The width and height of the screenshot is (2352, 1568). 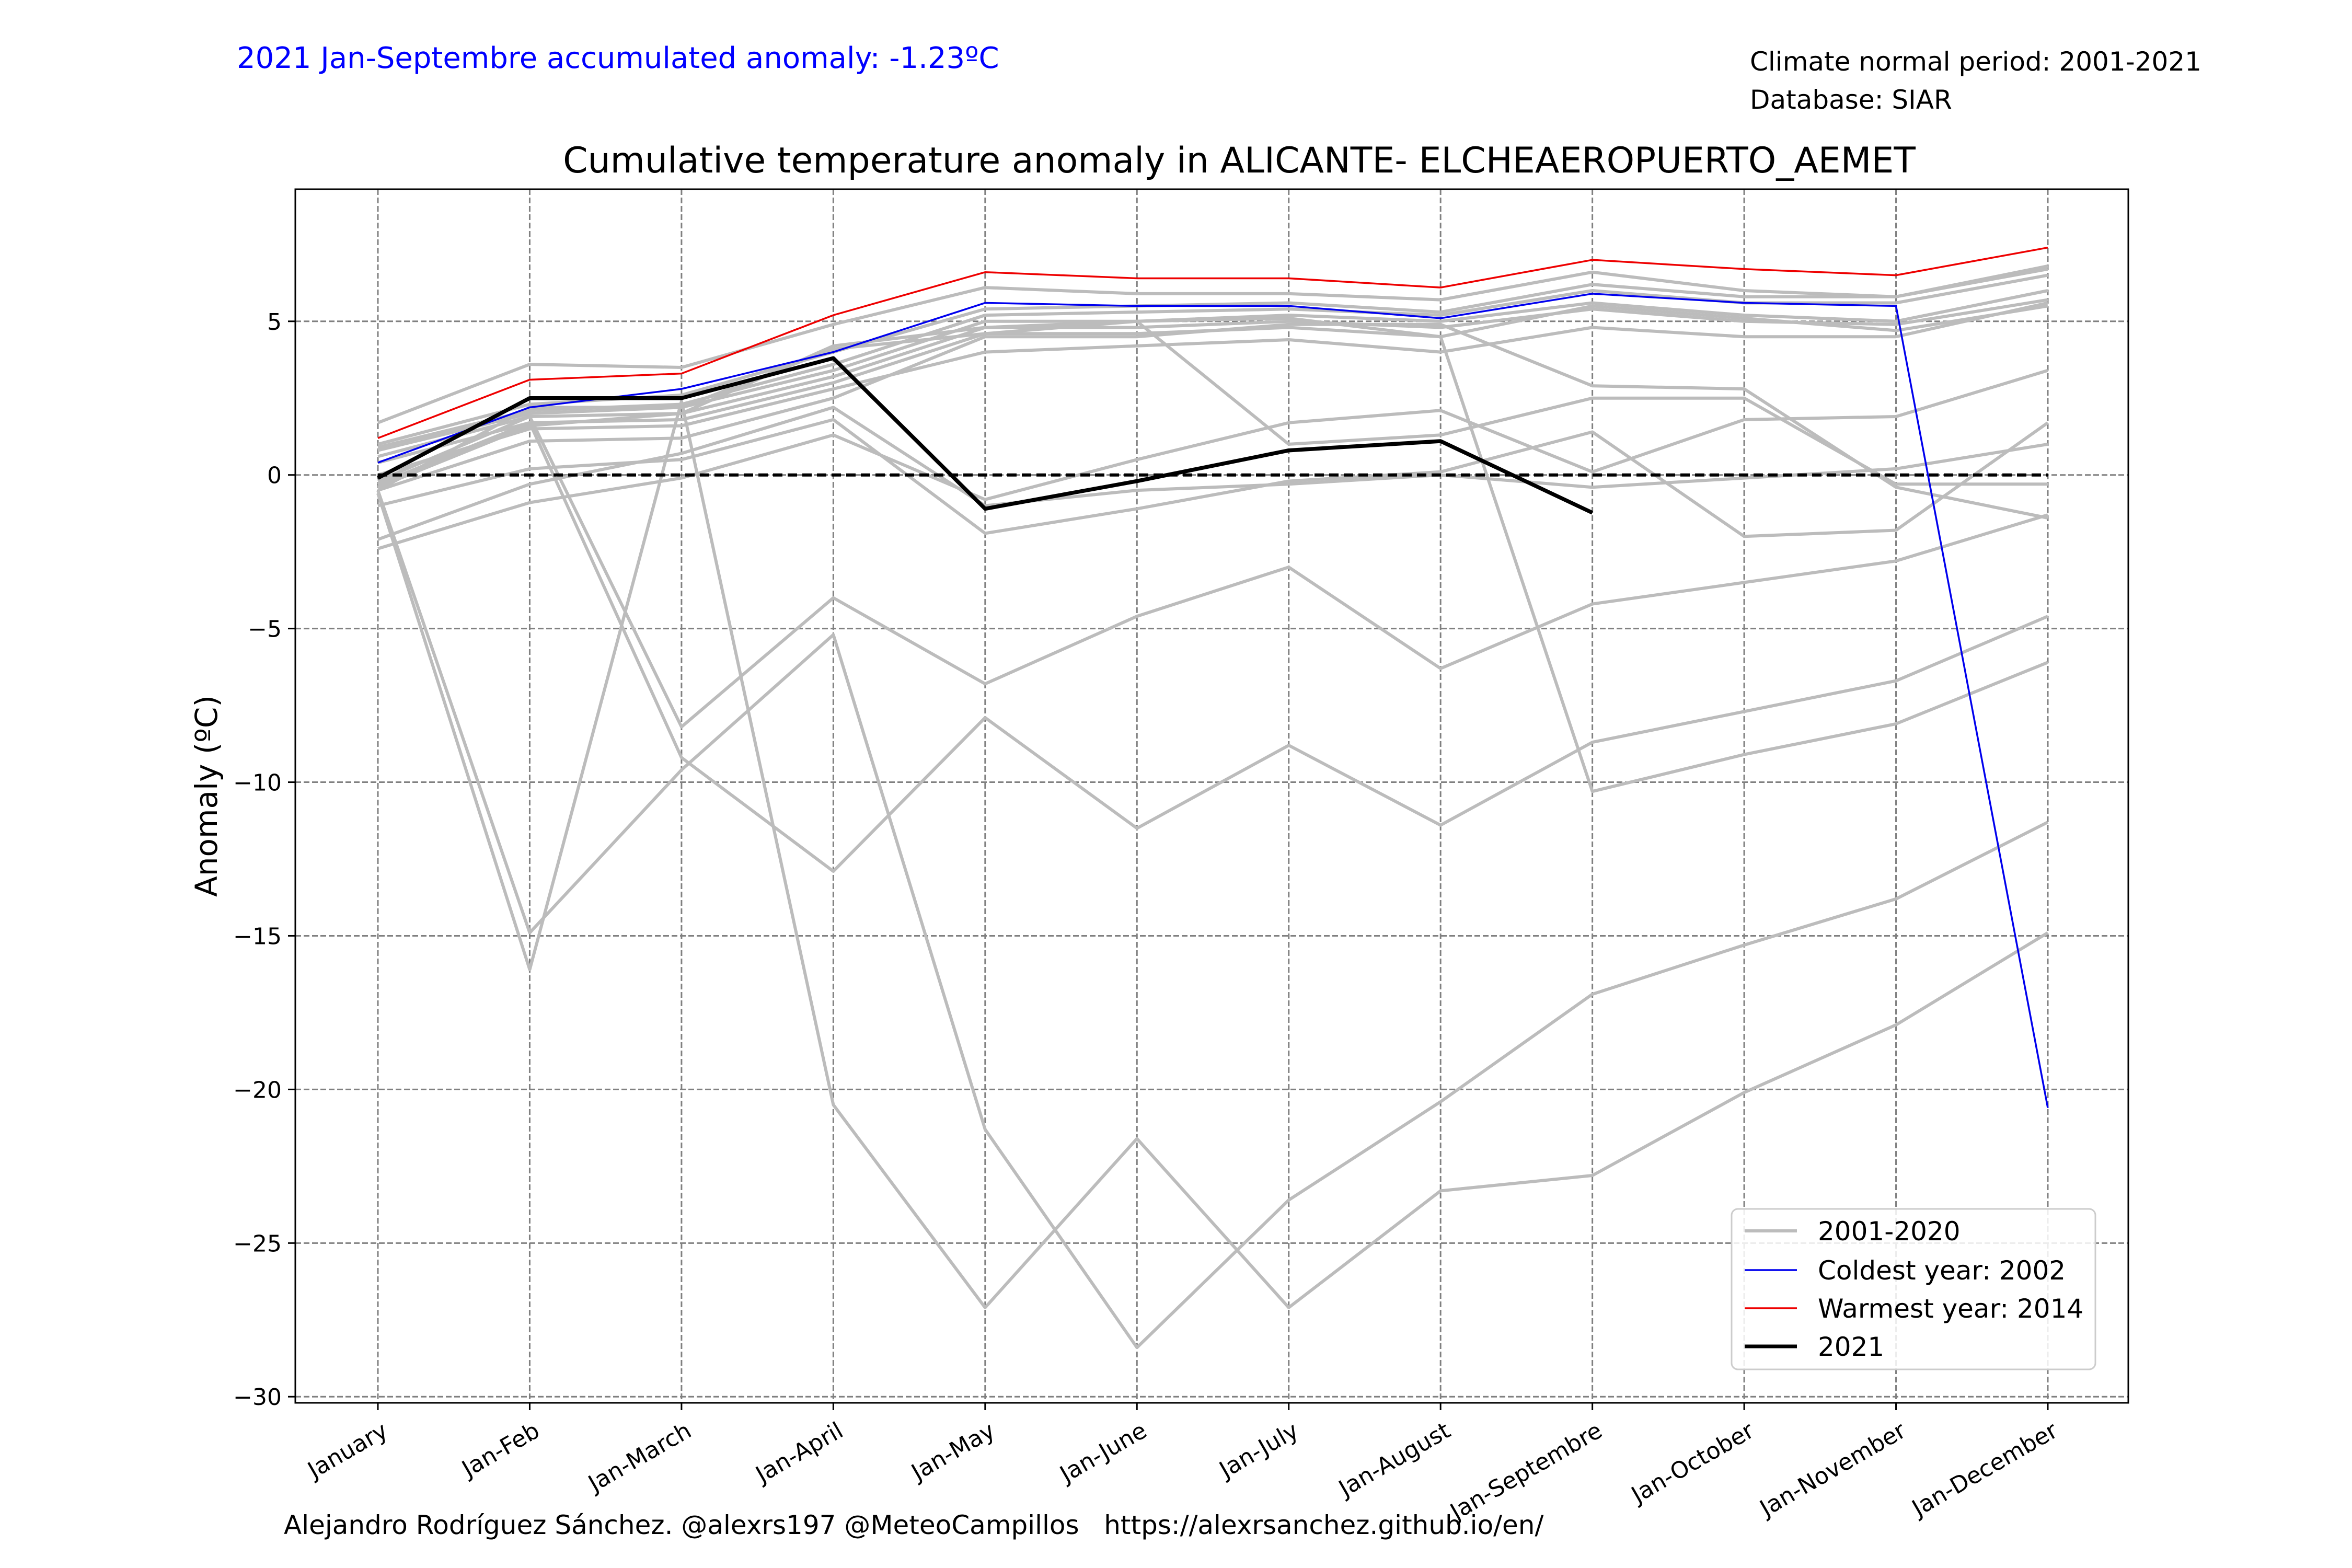 What do you see at coordinates (347, 1450) in the screenshot?
I see `x-tick-label: January` at bounding box center [347, 1450].